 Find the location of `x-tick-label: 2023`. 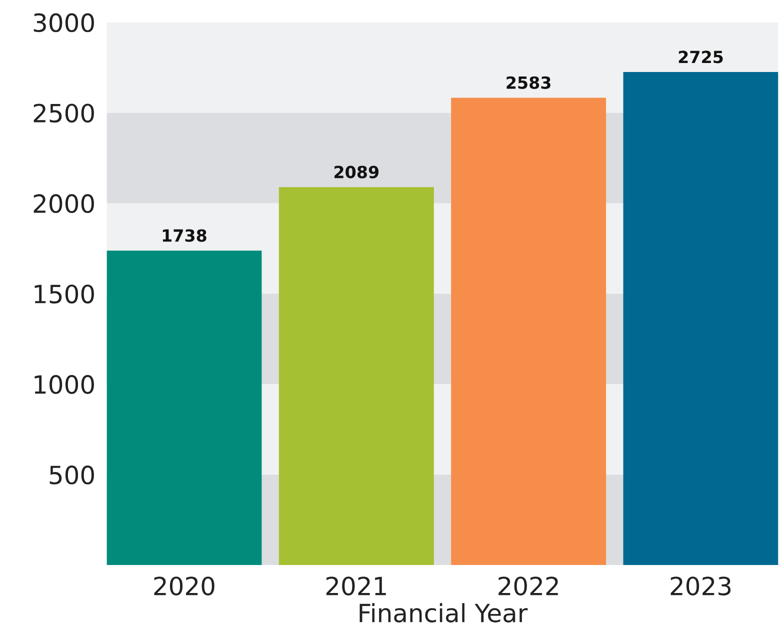

x-tick-label: 2023 is located at coordinates (700, 586).